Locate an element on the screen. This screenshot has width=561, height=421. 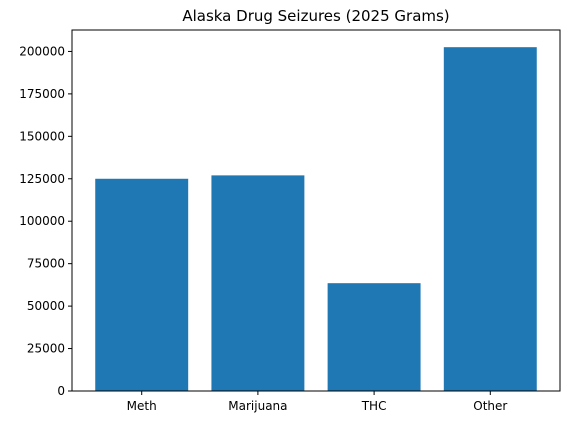
y-tick-label: 150000 is located at coordinates (42, 136).